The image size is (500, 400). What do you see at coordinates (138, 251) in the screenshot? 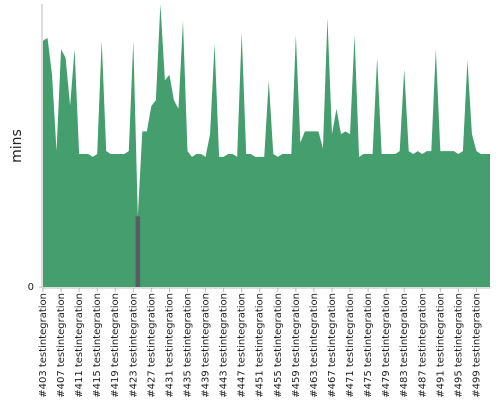
I see `failed-build-bar` at bounding box center [138, 251].